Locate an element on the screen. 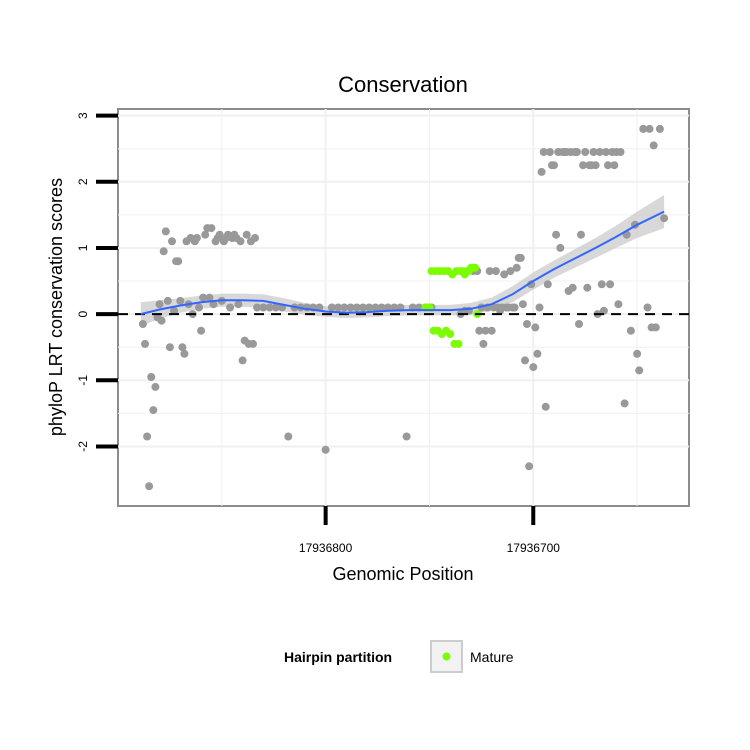  x-tick-label: 17936700 is located at coordinates (534, 548).